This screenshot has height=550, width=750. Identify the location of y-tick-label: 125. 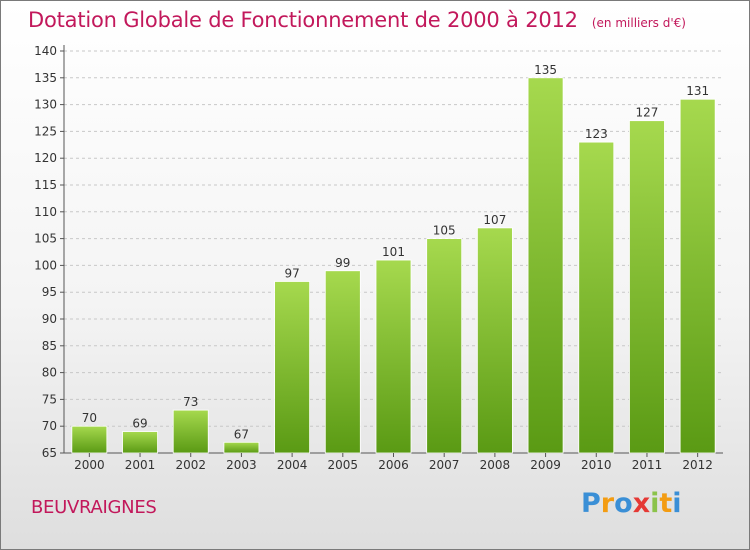
(45, 131).